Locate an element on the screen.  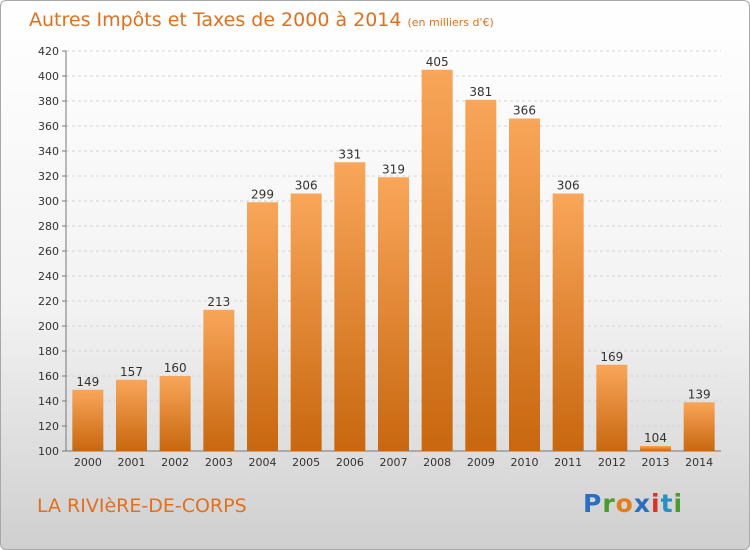
logo-letter: r is located at coordinates (609, 503).